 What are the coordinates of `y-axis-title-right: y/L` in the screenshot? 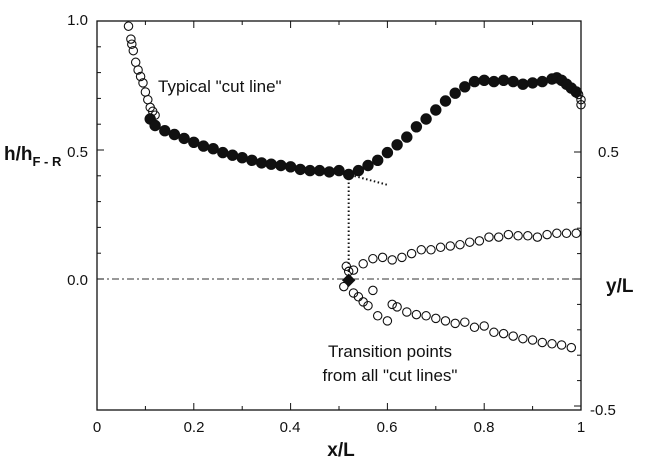 It's located at (620, 286).